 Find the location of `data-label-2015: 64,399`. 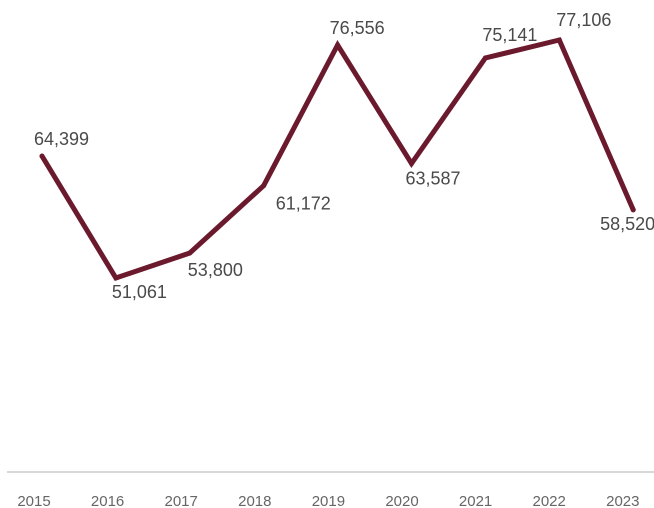

data-label-2015: 64,399 is located at coordinates (61, 139).